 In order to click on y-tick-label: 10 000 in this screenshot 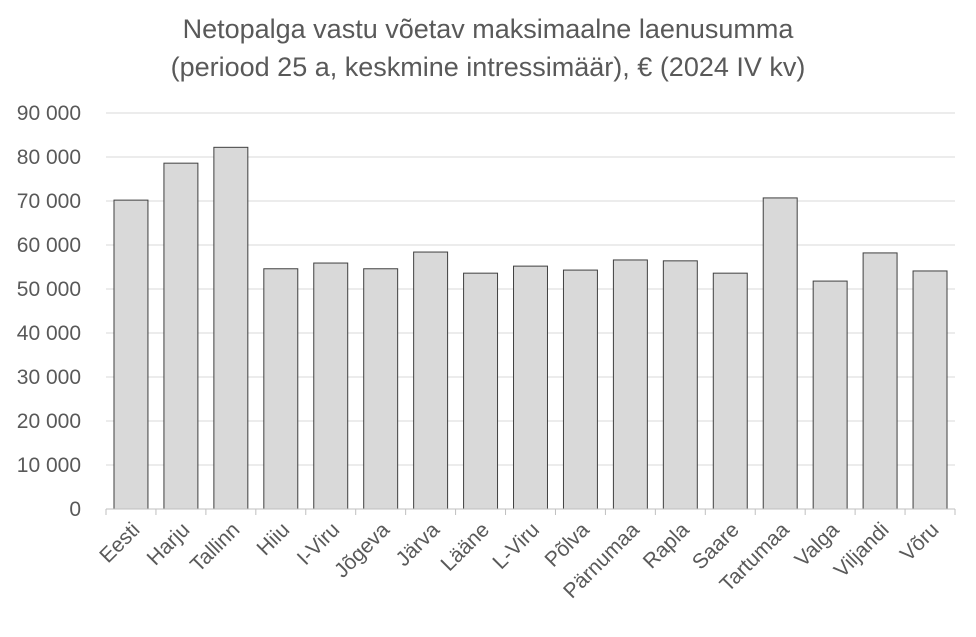, I will do `click(49, 465)`.